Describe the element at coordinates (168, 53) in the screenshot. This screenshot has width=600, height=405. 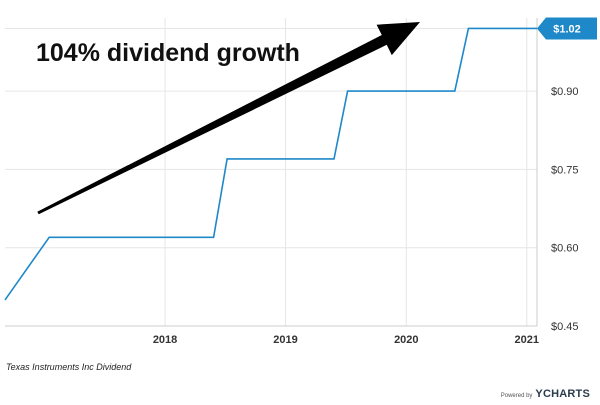
I see `growth-annotation: 104% dividend growth` at that location.